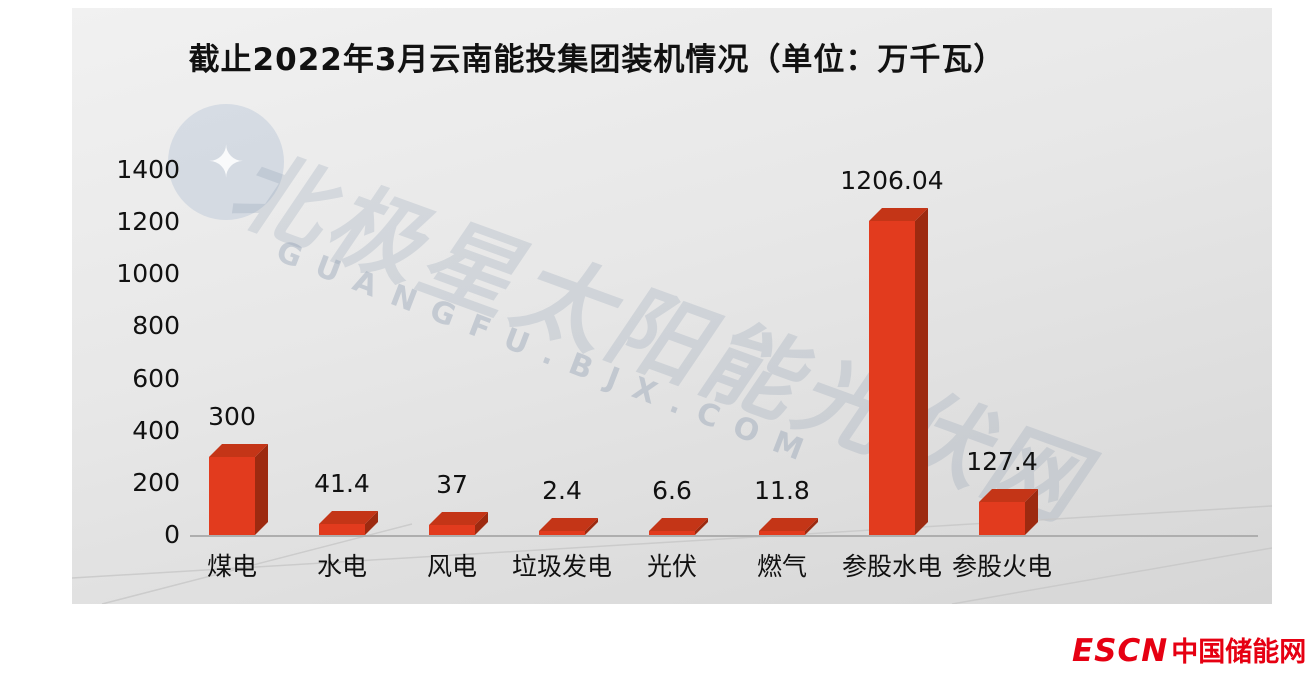  I want to click on y-tick-label: 1000, so click(148, 274).